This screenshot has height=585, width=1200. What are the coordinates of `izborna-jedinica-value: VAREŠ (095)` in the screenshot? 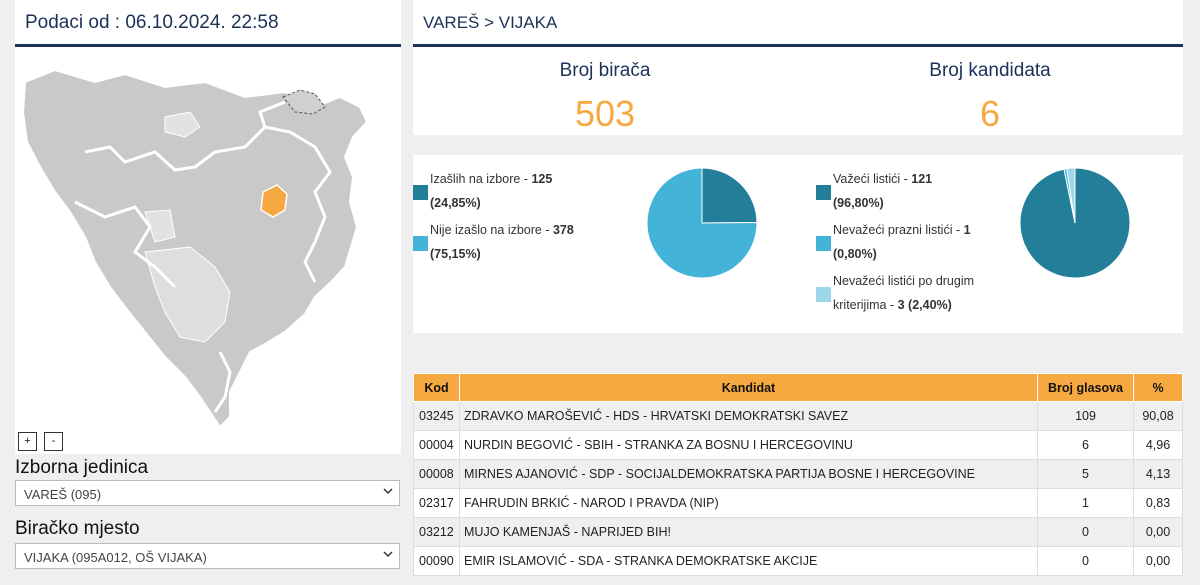 It's located at (63, 494).